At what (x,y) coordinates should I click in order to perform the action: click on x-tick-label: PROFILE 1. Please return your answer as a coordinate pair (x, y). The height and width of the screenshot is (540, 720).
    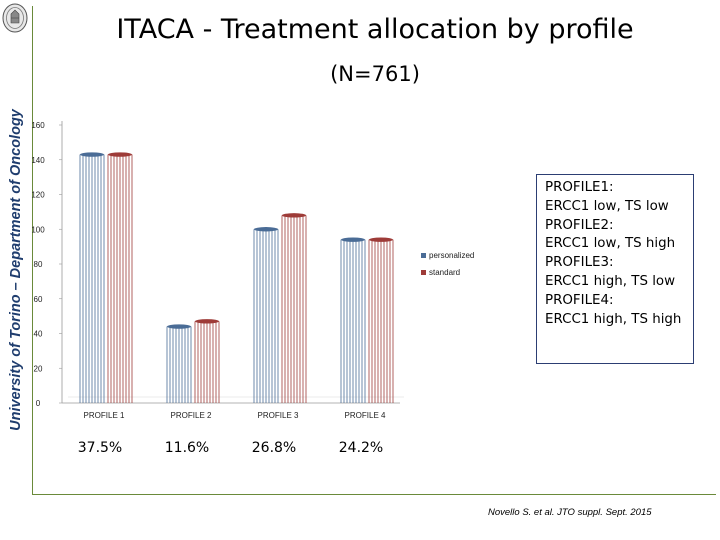
    Looking at the image, I should click on (104, 415).